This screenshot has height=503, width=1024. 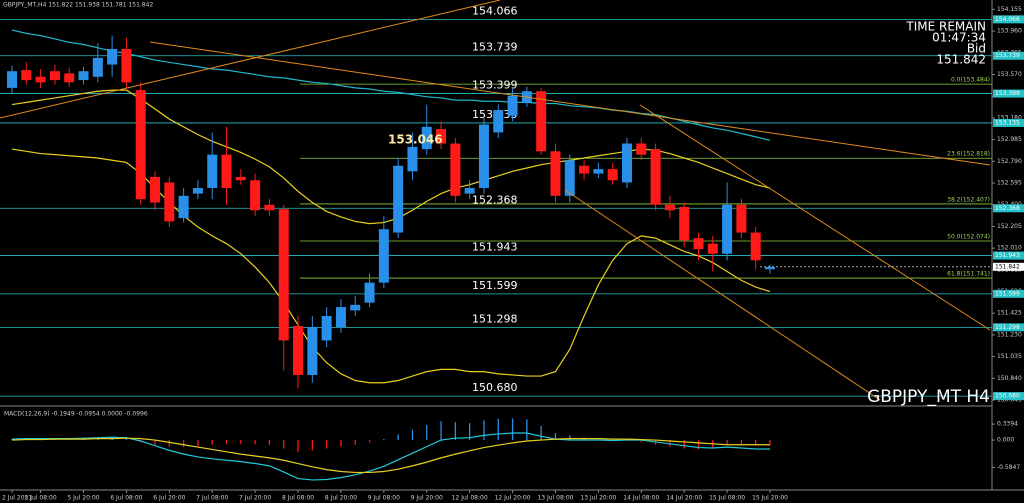 I want to click on level-axis-label: 153.399, so click(x=1007, y=93).